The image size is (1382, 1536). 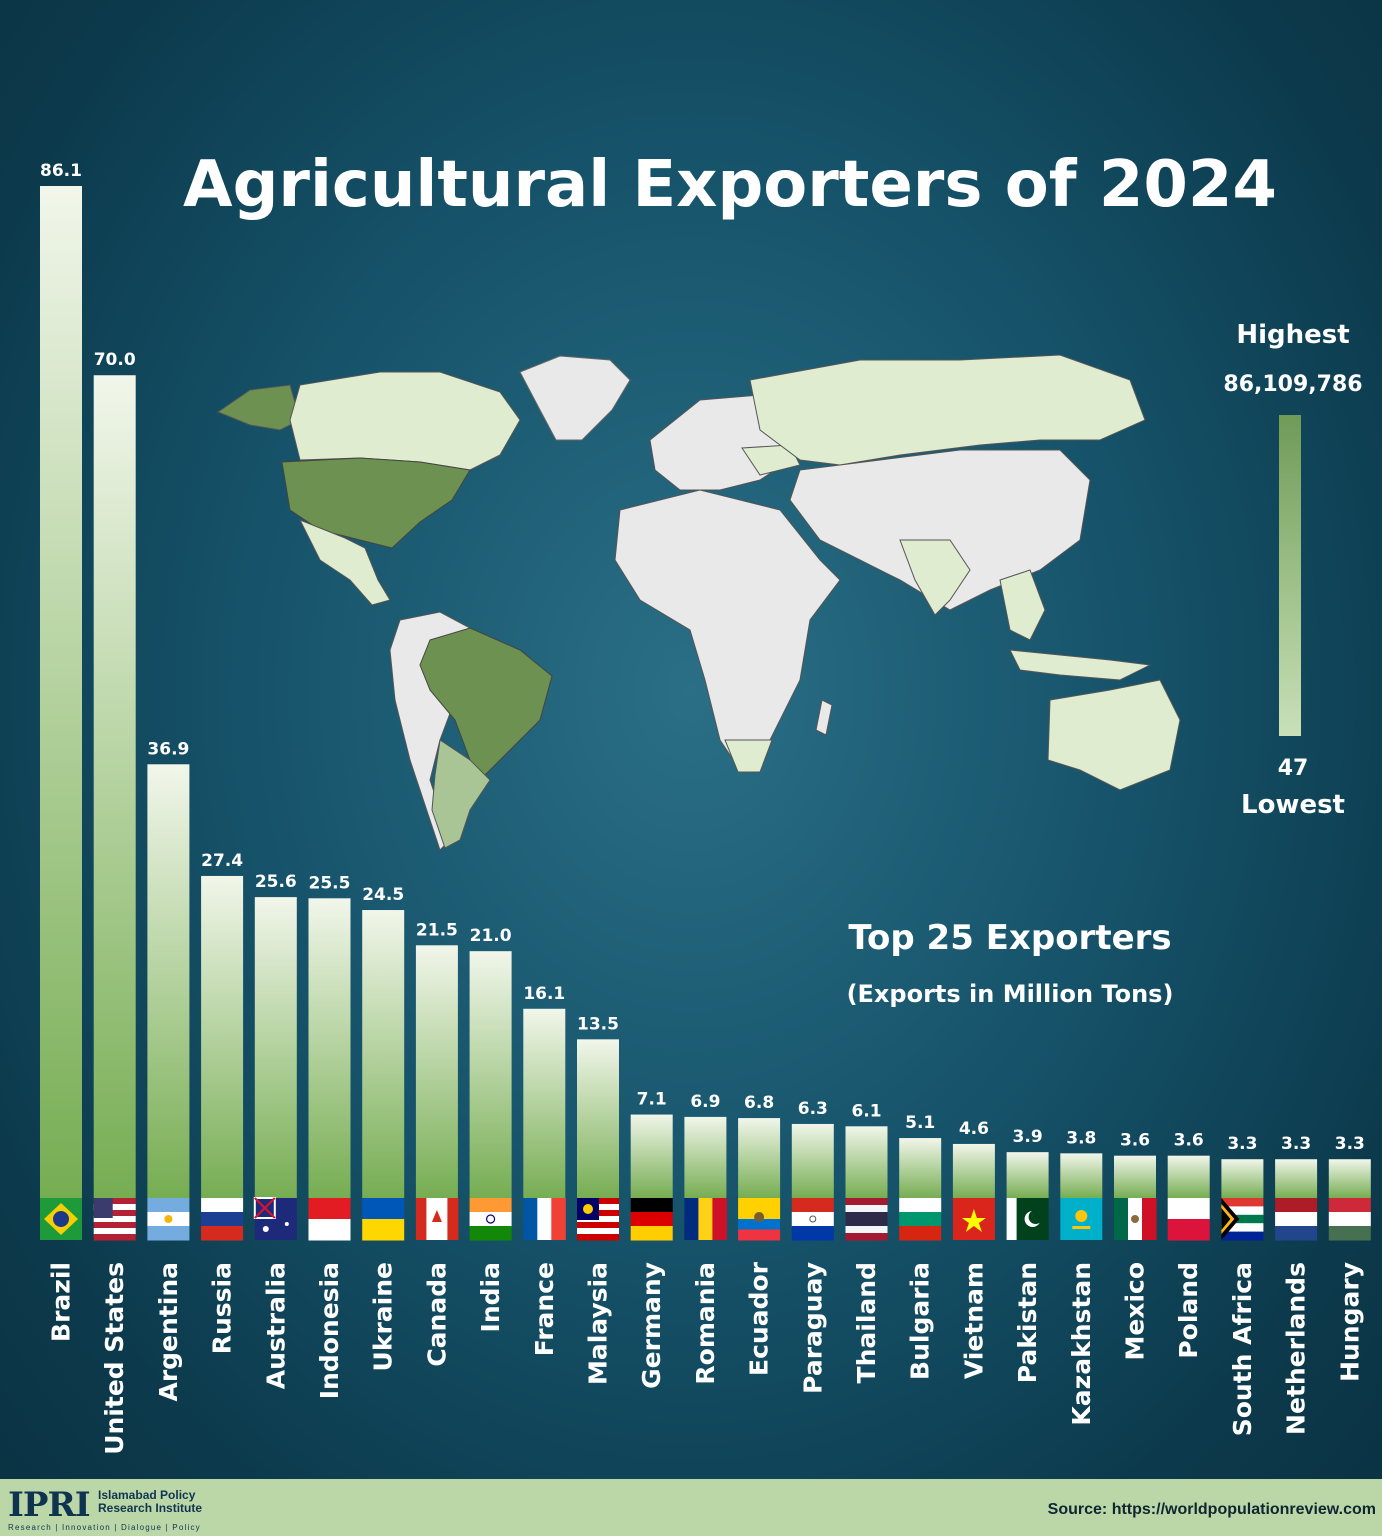 What do you see at coordinates (1296, 1219) in the screenshot?
I see `netherlands-flag-icon` at bounding box center [1296, 1219].